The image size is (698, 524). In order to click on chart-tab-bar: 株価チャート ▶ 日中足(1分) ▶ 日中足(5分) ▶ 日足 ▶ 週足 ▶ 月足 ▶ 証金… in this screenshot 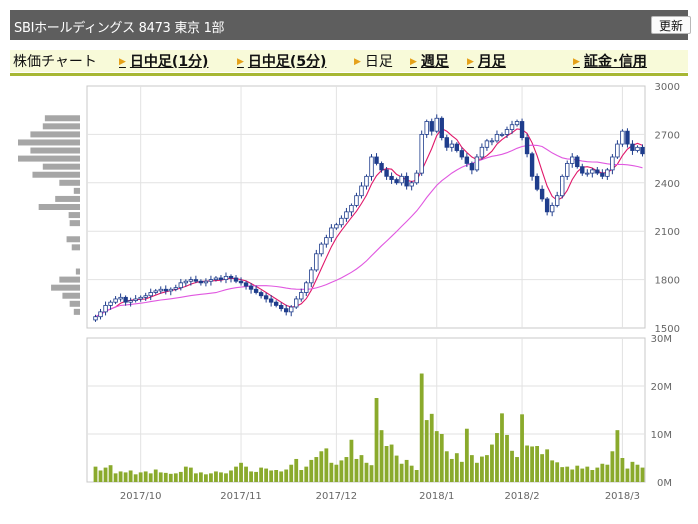, I will do `click(349, 61)`.